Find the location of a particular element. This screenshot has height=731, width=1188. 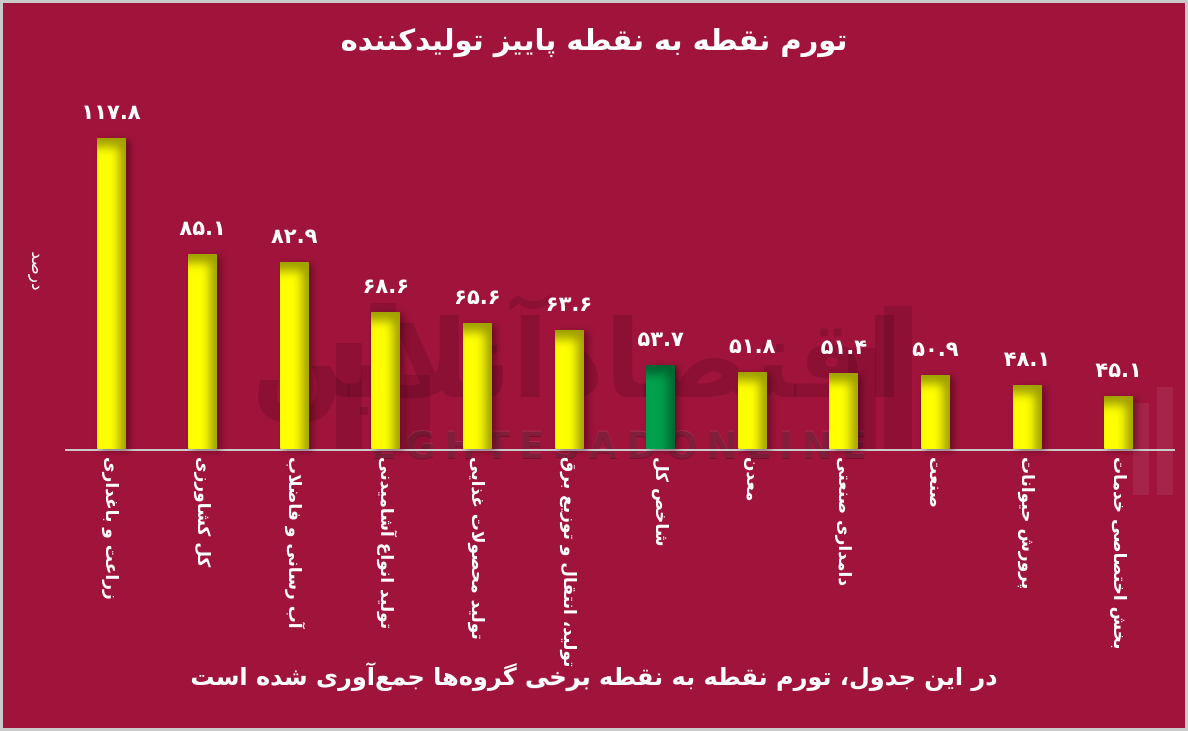

category-label: بخش اختصاصی خدمات is located at coordinates (1118, 553).